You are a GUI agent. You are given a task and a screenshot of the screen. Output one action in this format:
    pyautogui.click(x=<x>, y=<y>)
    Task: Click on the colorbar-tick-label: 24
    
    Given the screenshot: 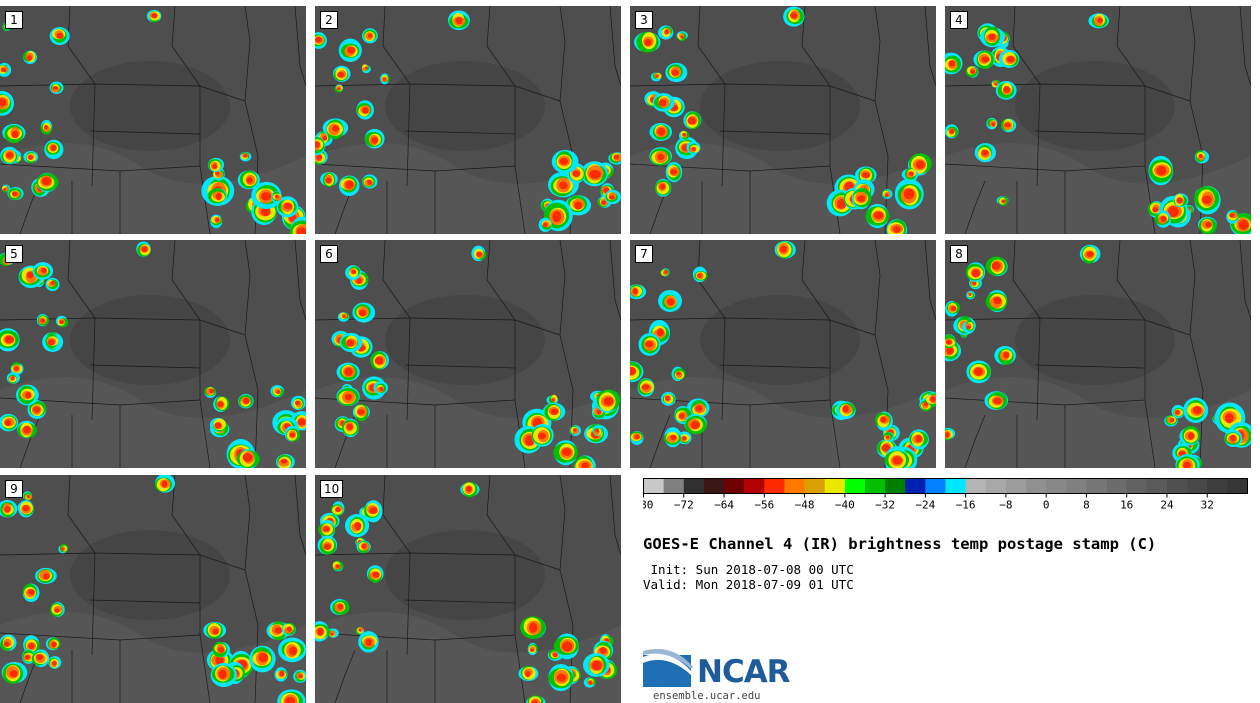 What is the action you would take?
    pyautogui.click(x=1167, y=505)
    